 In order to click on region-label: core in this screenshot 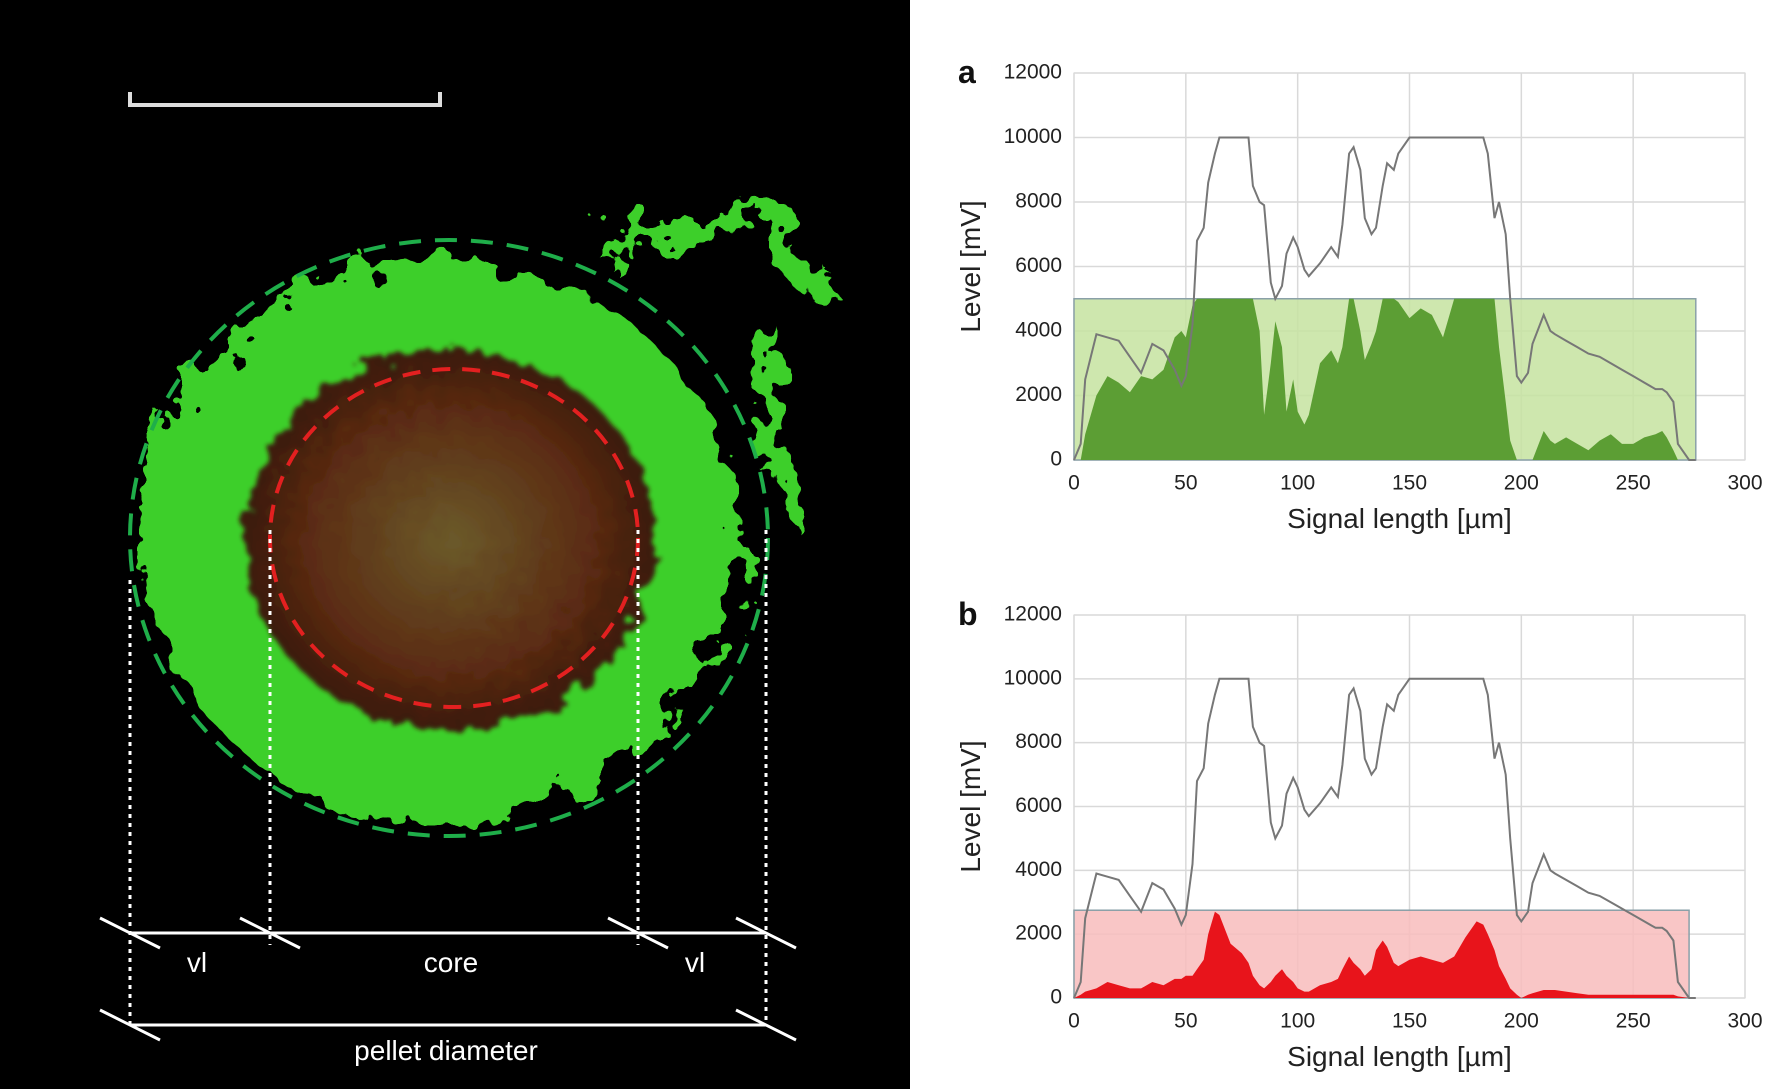, I will do `click(451, 962)`.